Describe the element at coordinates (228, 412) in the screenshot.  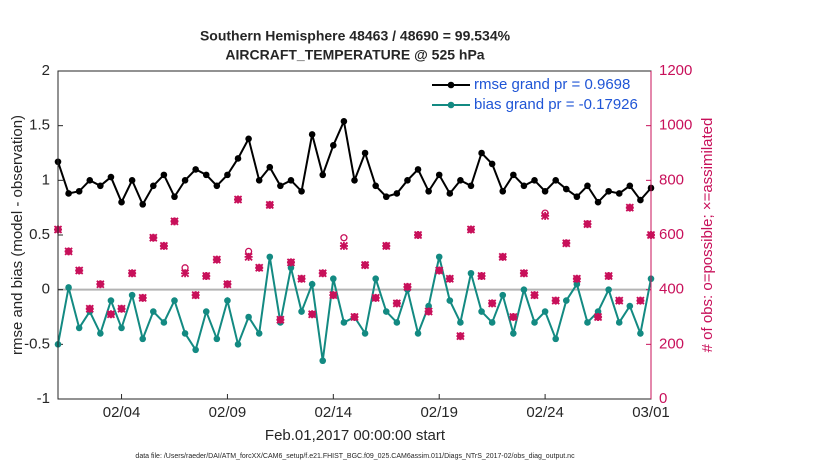
I see `x-tick-label: 02/09` at that location.